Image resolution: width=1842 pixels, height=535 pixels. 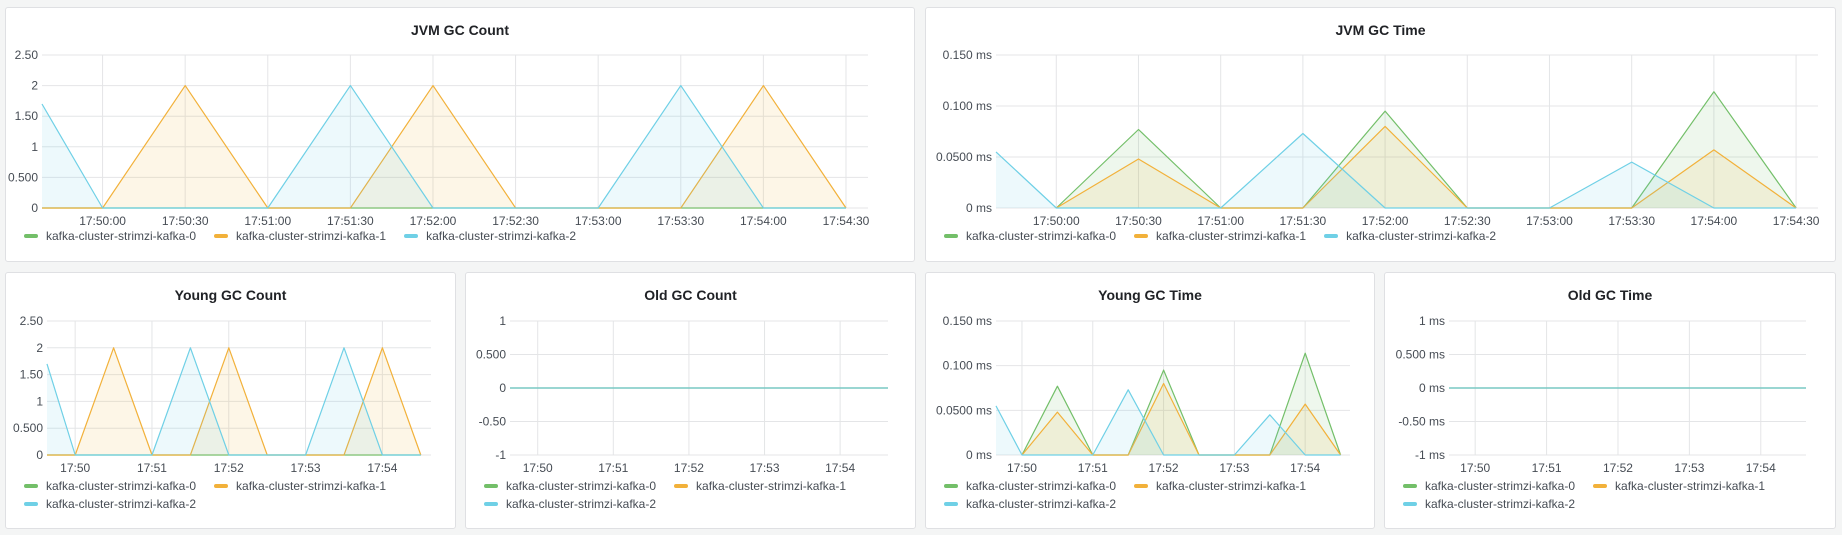 I want to click on x-tick-label: 17:50:00, so click(x=102, y=221).